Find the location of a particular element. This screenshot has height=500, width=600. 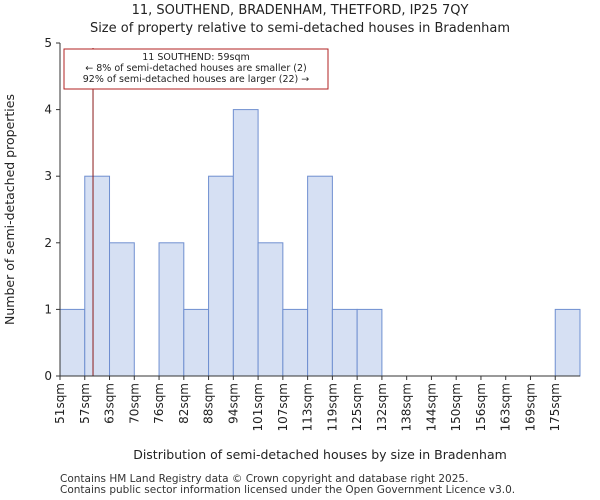

x-tick-label-88sqm: 88sqm is located at coordinates (209, 403).